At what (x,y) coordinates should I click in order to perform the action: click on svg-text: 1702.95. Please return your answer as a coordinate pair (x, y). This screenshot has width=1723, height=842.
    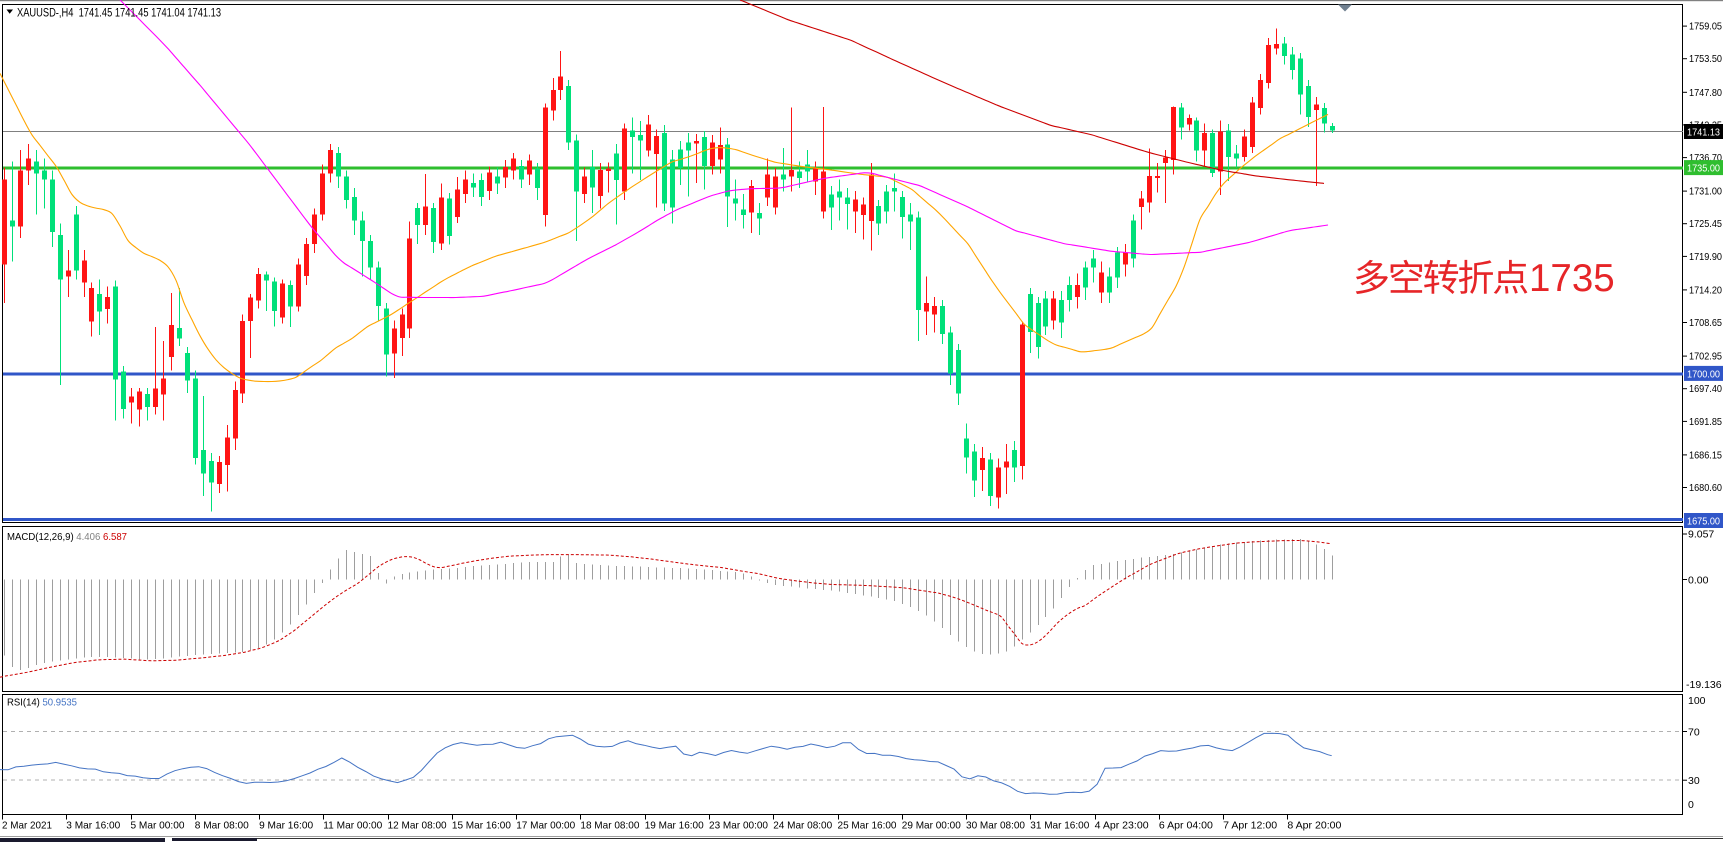
    Looking at the image, I should click on (1705, 357).